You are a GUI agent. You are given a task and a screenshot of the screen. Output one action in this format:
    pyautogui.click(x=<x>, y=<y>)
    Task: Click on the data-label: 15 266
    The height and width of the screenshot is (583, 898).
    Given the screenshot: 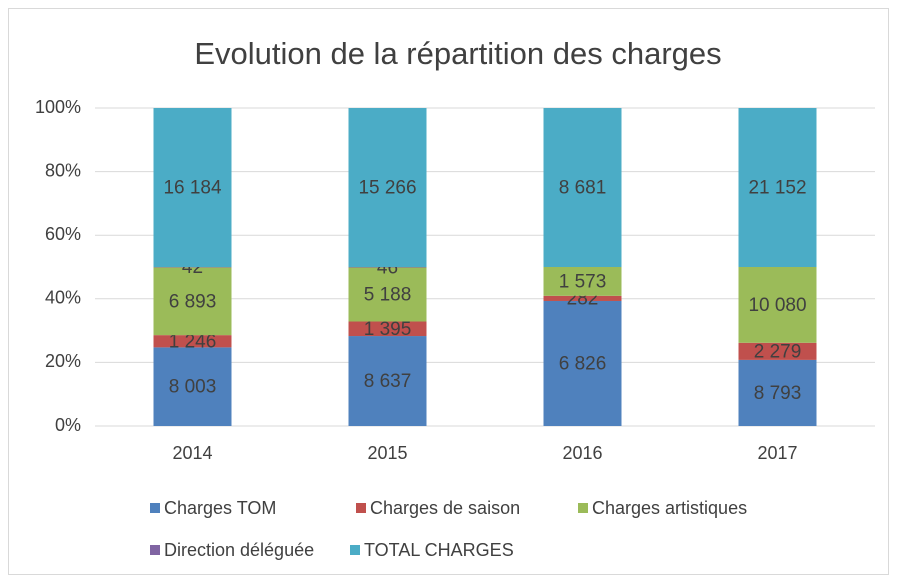 What is the action you would take?
    pyautogui.click(x=387, y=188)
    